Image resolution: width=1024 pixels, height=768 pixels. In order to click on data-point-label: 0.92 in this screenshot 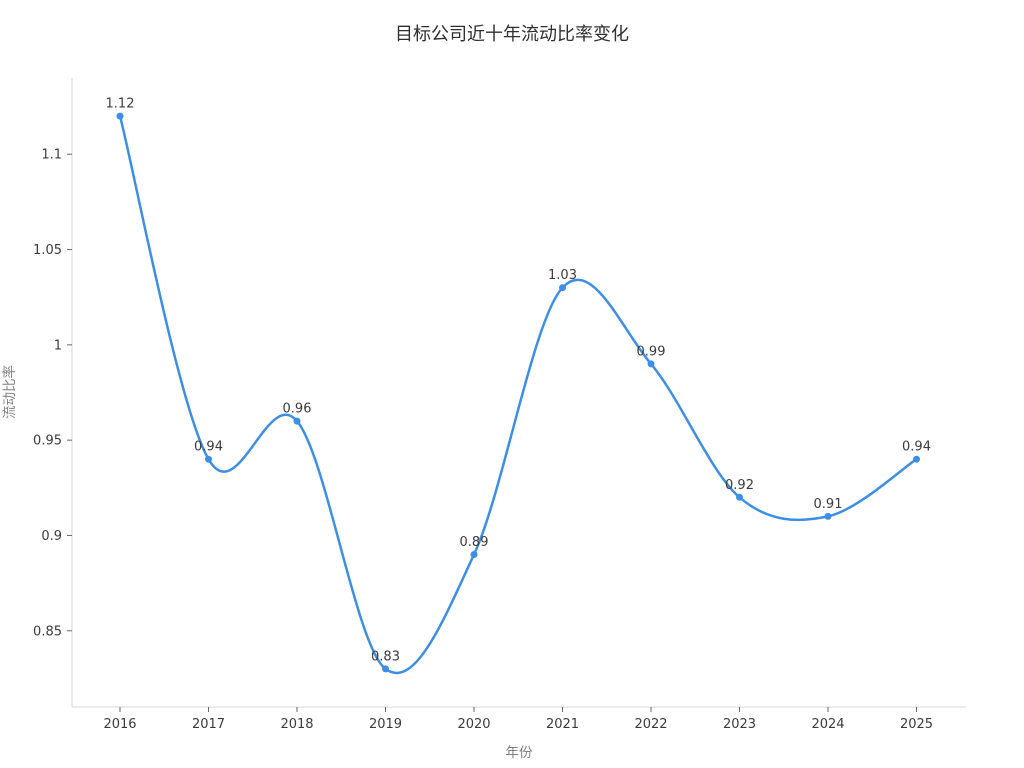, I will do `click(739, 485)`.